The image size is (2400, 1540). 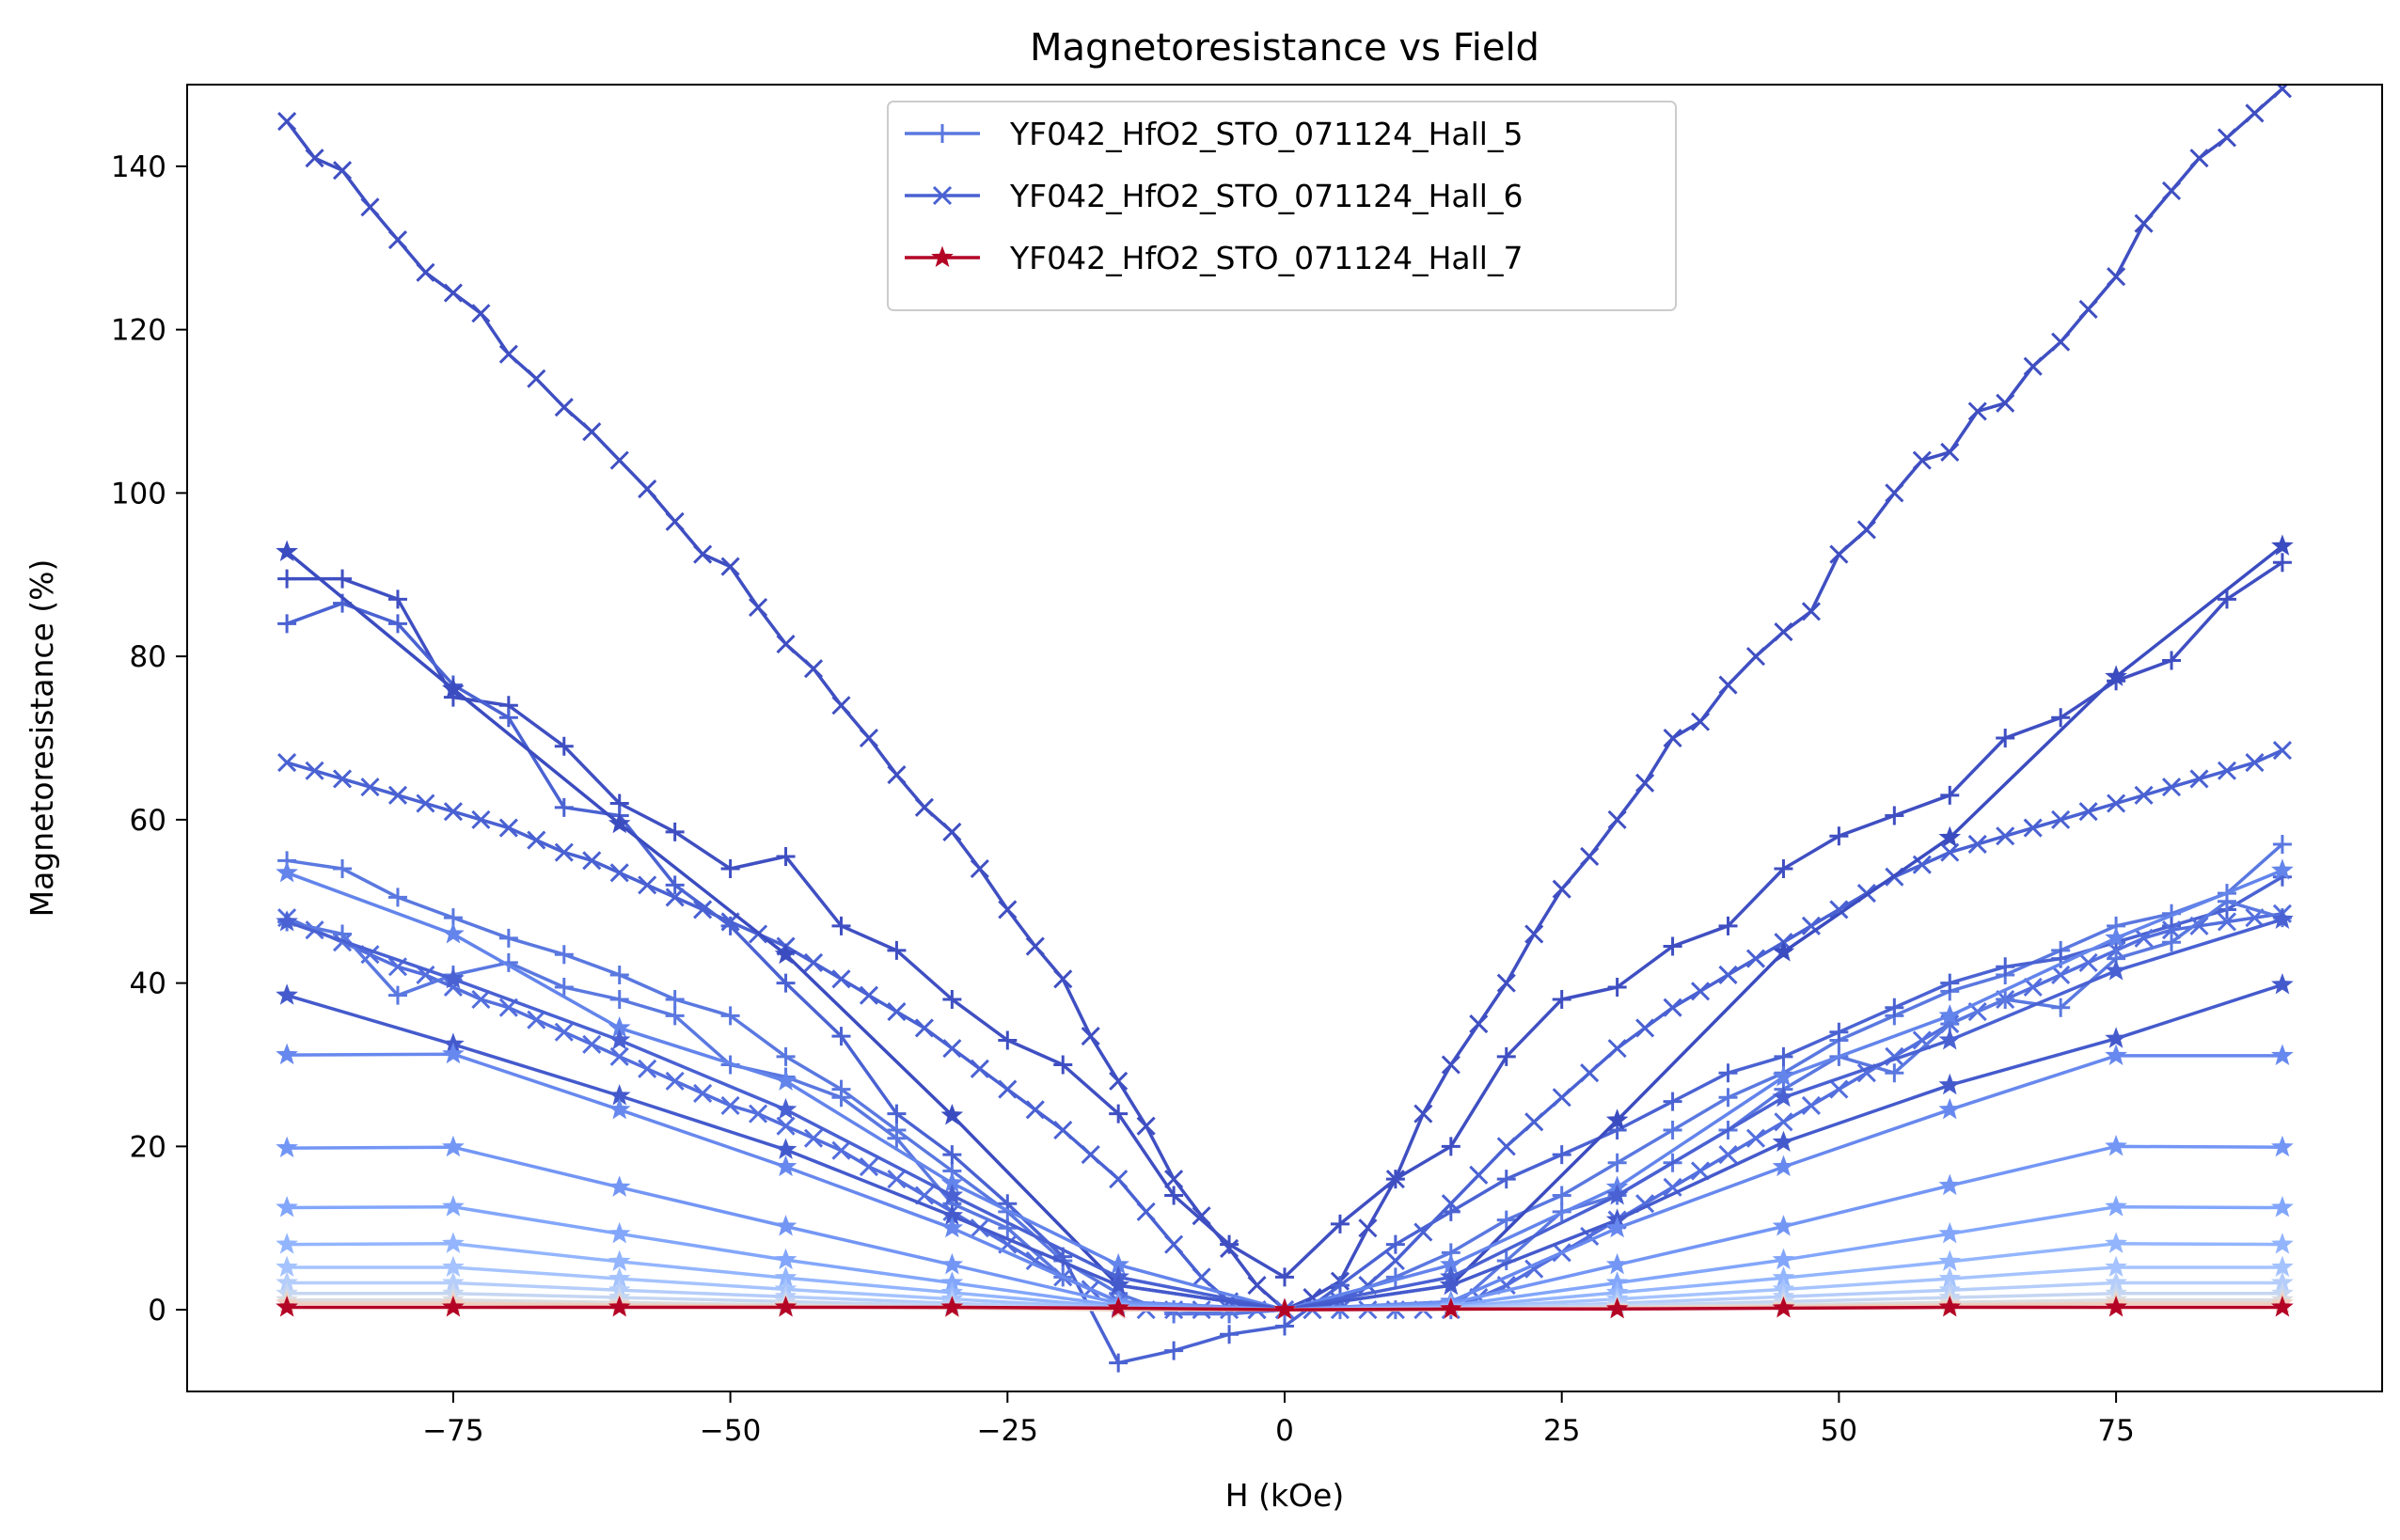 I want to click on x-tick-label: 0, so click(x=1284, y=1431).